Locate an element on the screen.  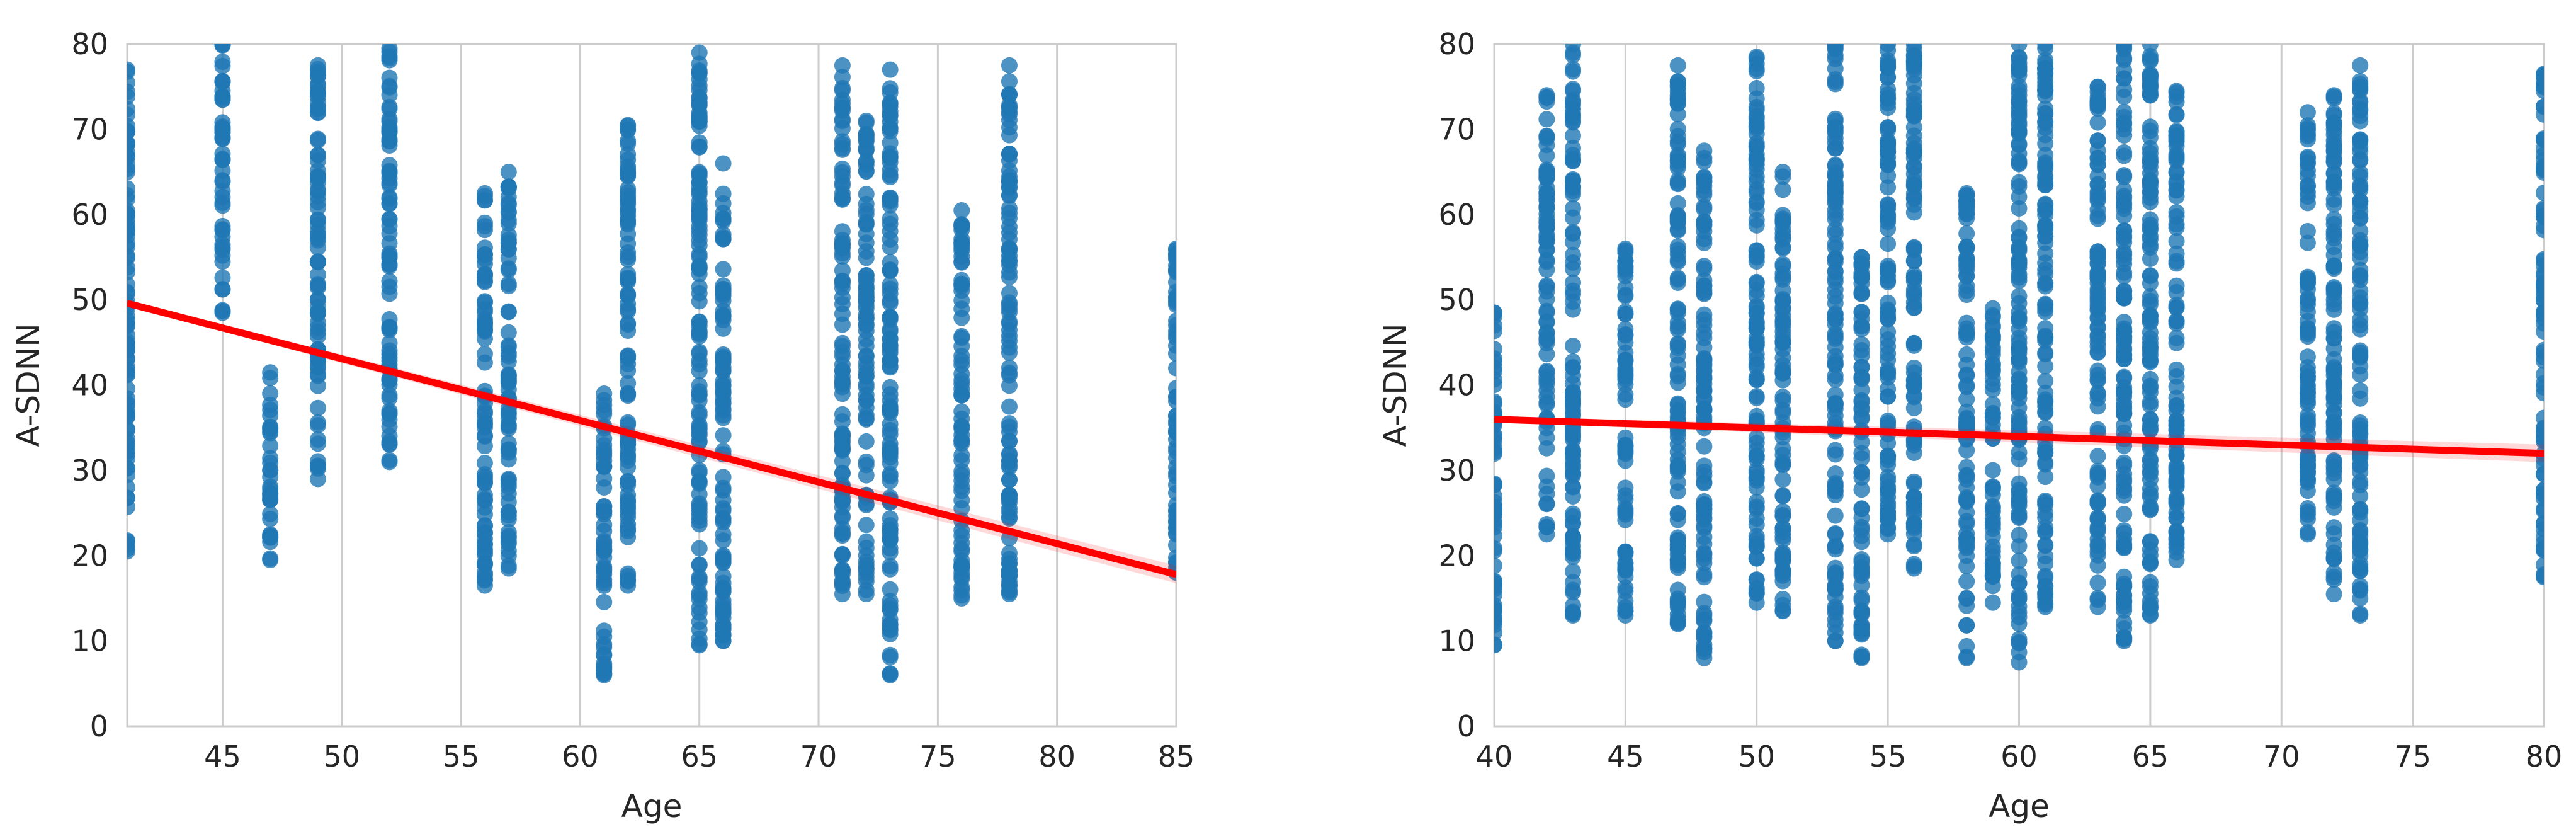
regression-layer is located at coordinates (2019, 439).